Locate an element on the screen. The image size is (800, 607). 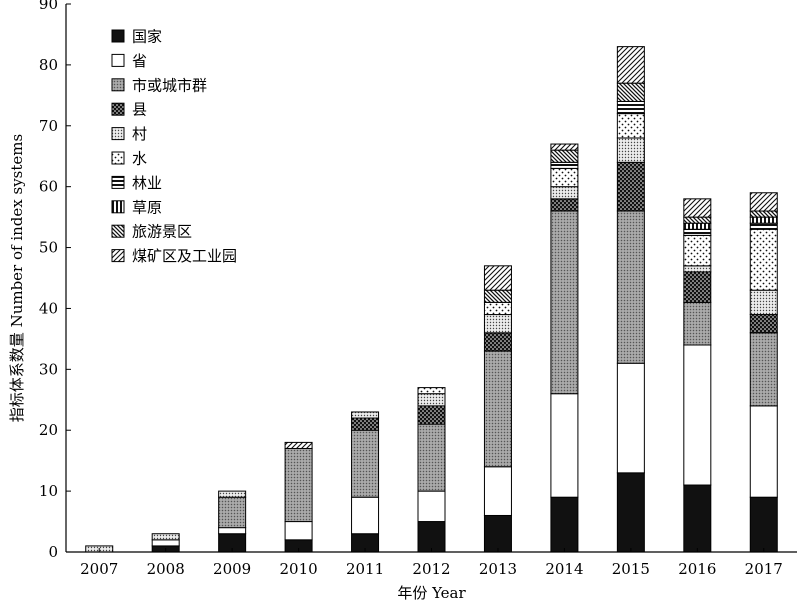
x-tick-label-2007: 2007 is located at coordinates (99, 569).